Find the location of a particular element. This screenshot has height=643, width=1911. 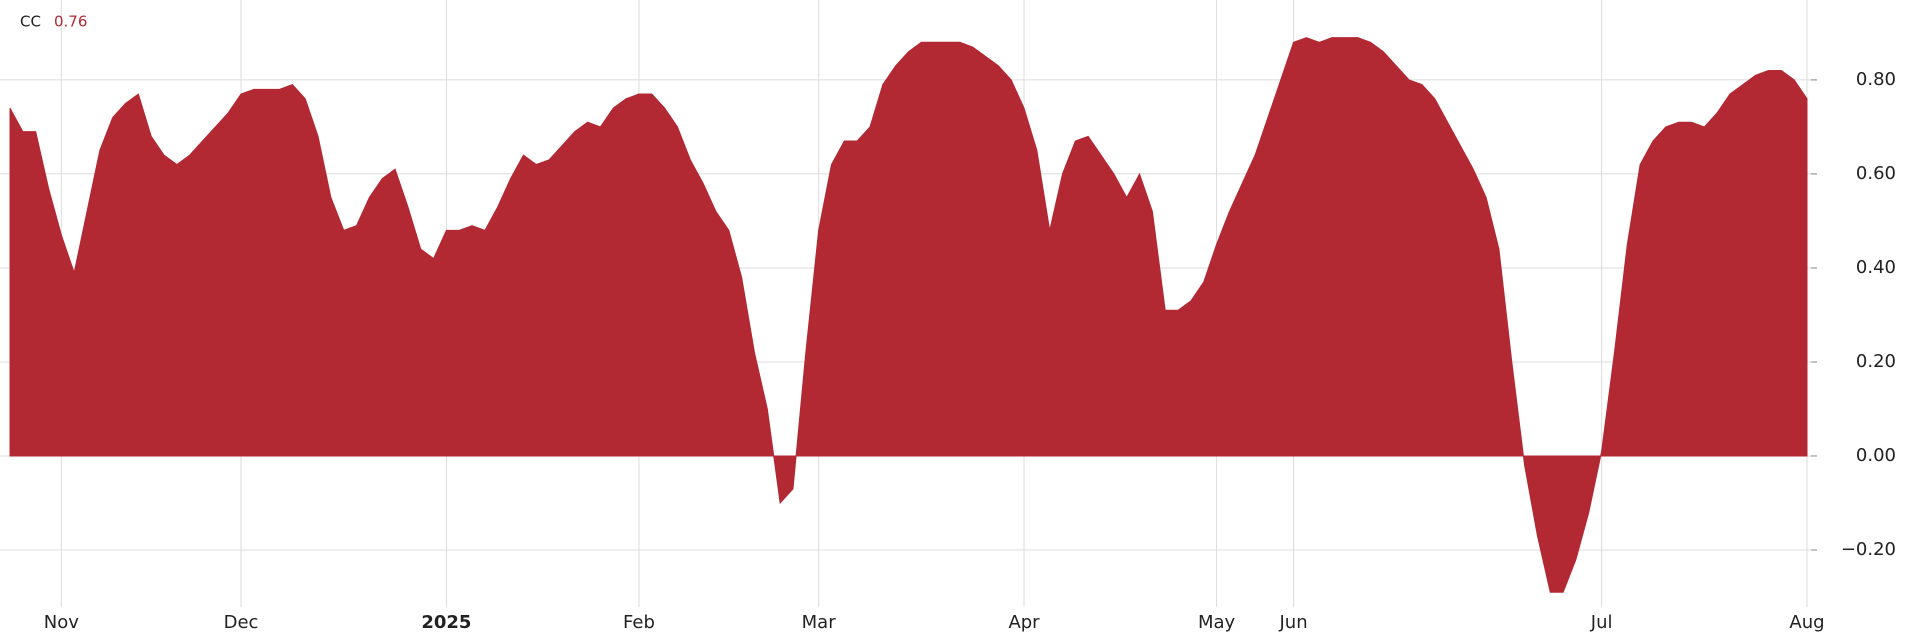

y-tick-label: 0.80 is located at coordinates (1876, 79).